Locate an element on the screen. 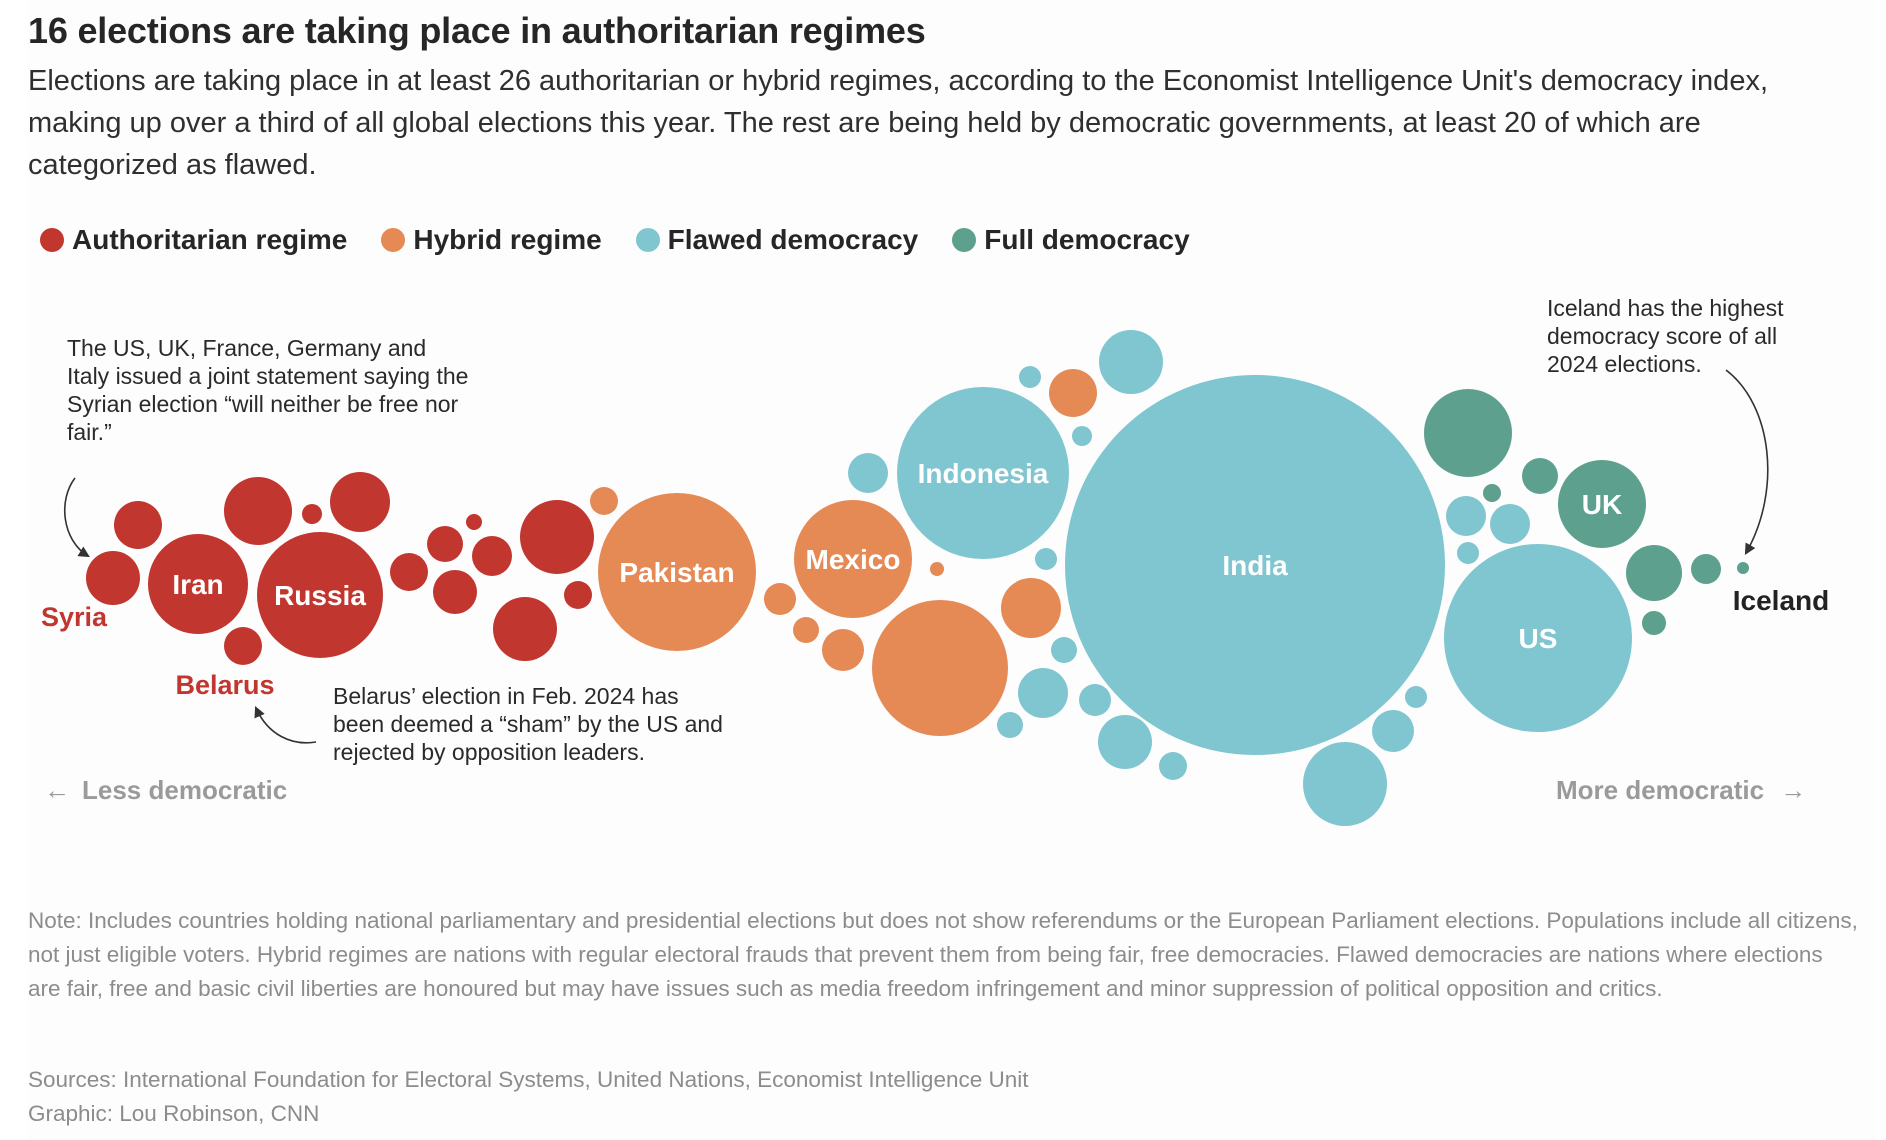 Image resolution: width=1886 pixels, height=1140 pixels. legend-item-full: Full democracy is located at coordinates (1071, 240).